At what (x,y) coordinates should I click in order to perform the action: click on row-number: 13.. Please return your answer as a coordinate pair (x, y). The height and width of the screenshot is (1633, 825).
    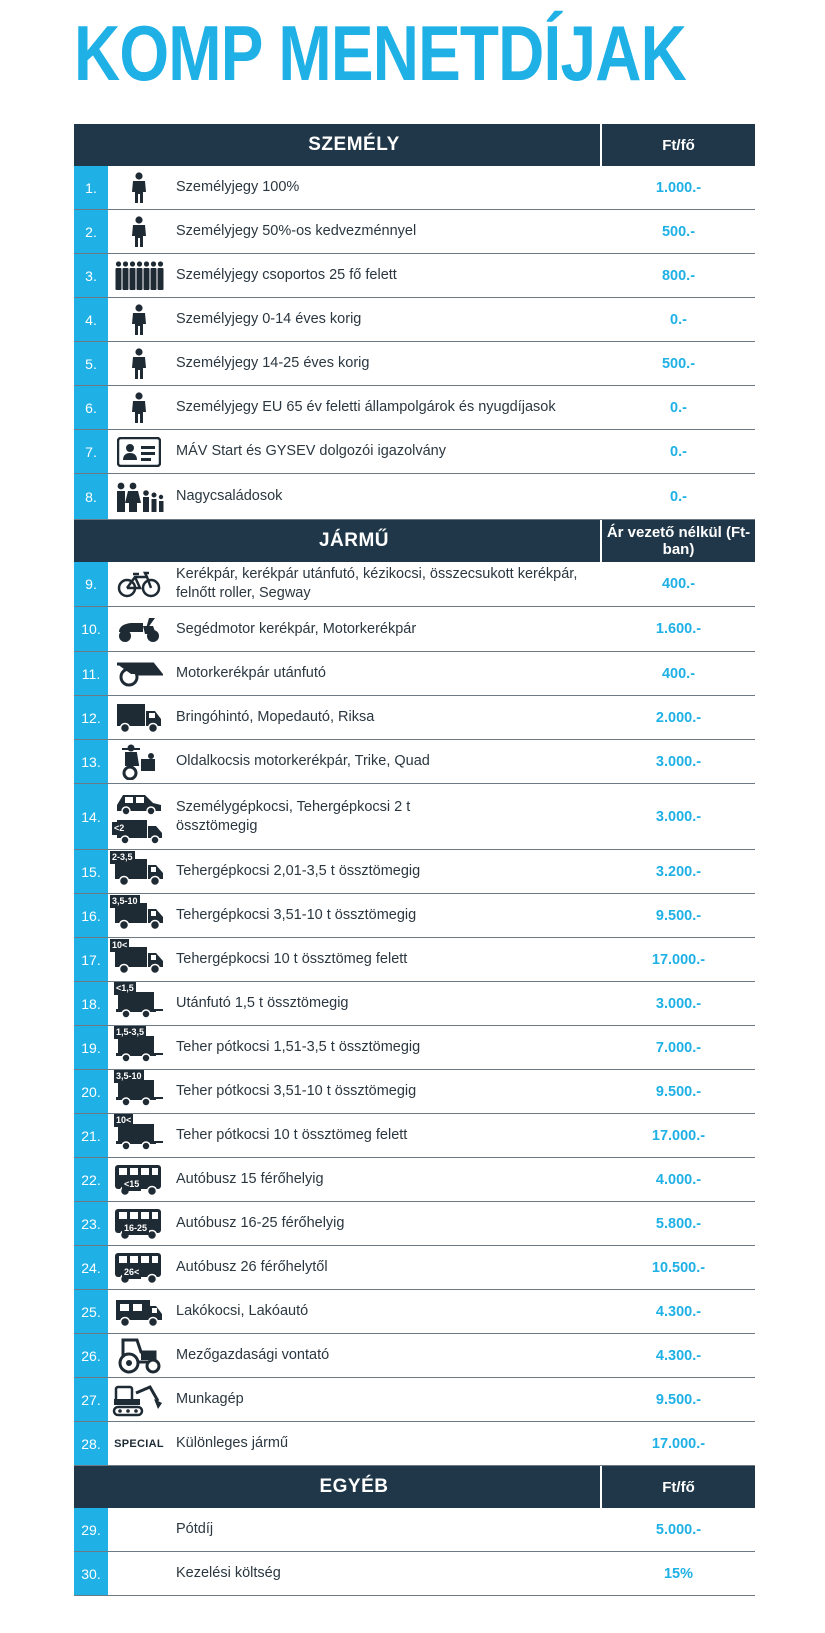
    Looking at the image, I should click on (91, 761).